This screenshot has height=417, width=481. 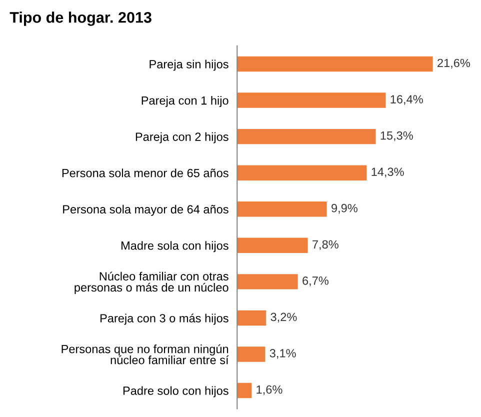 I want to click on data-label: 3,2%, so click(x=283, y=317).